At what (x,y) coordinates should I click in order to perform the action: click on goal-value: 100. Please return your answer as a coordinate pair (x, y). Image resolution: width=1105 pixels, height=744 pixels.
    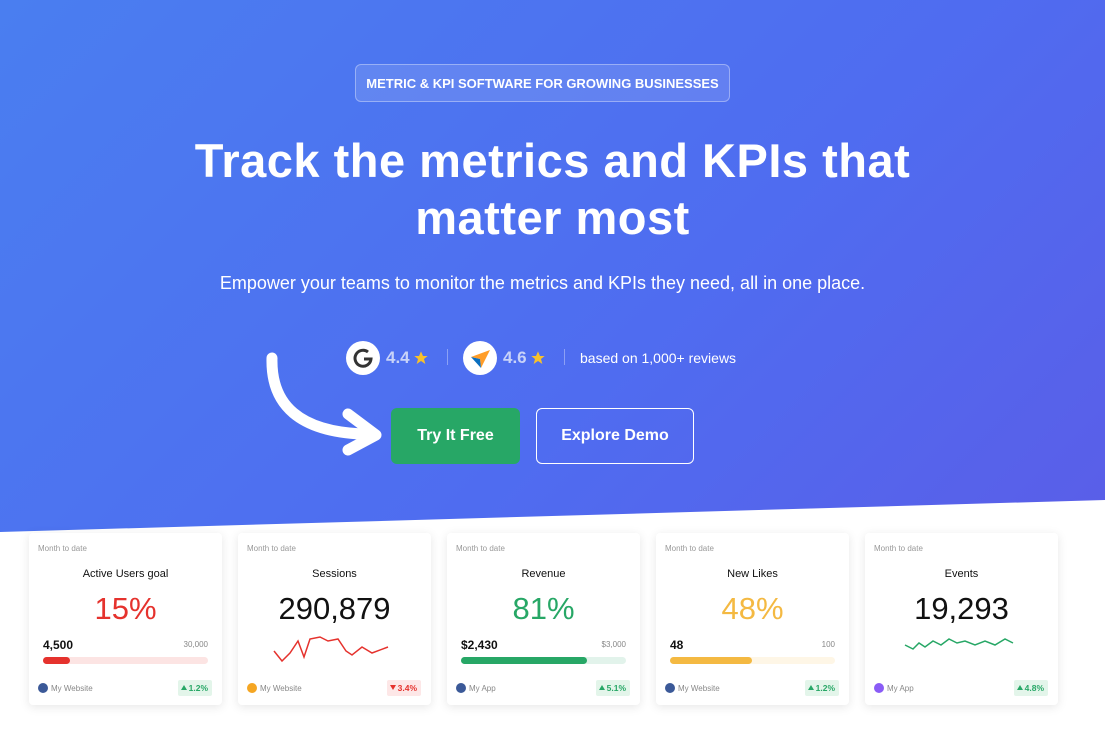
    Looking at the image, I should click on (828, 644).